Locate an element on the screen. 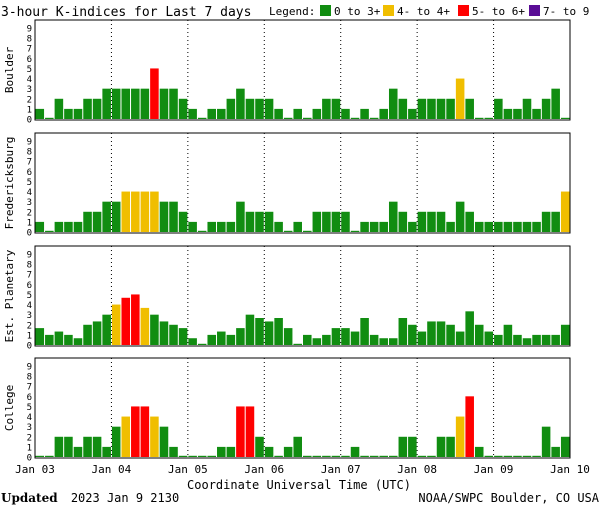 This screenshot has height=514, width=600. x-tick-label: Jan 08 is located at coordinates (417, 469).